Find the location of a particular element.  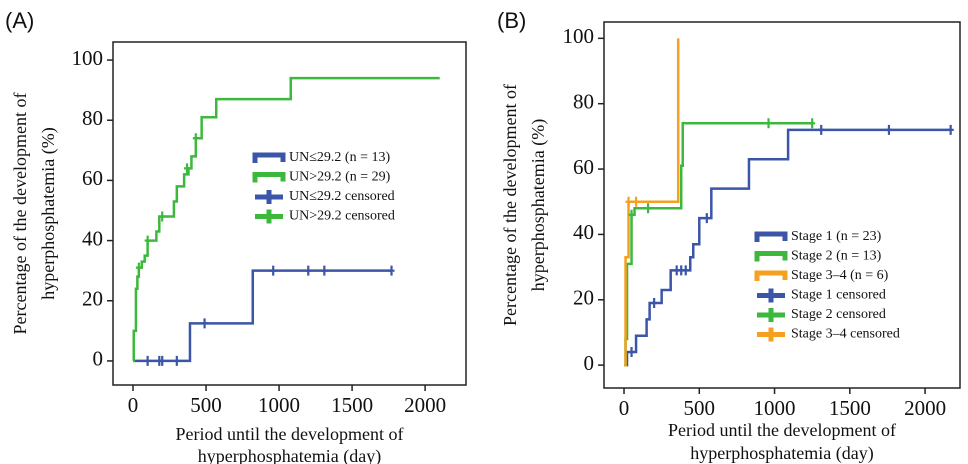

legend-label: UN≤29.2 (n = 13) is located at coordinates (339, 157).